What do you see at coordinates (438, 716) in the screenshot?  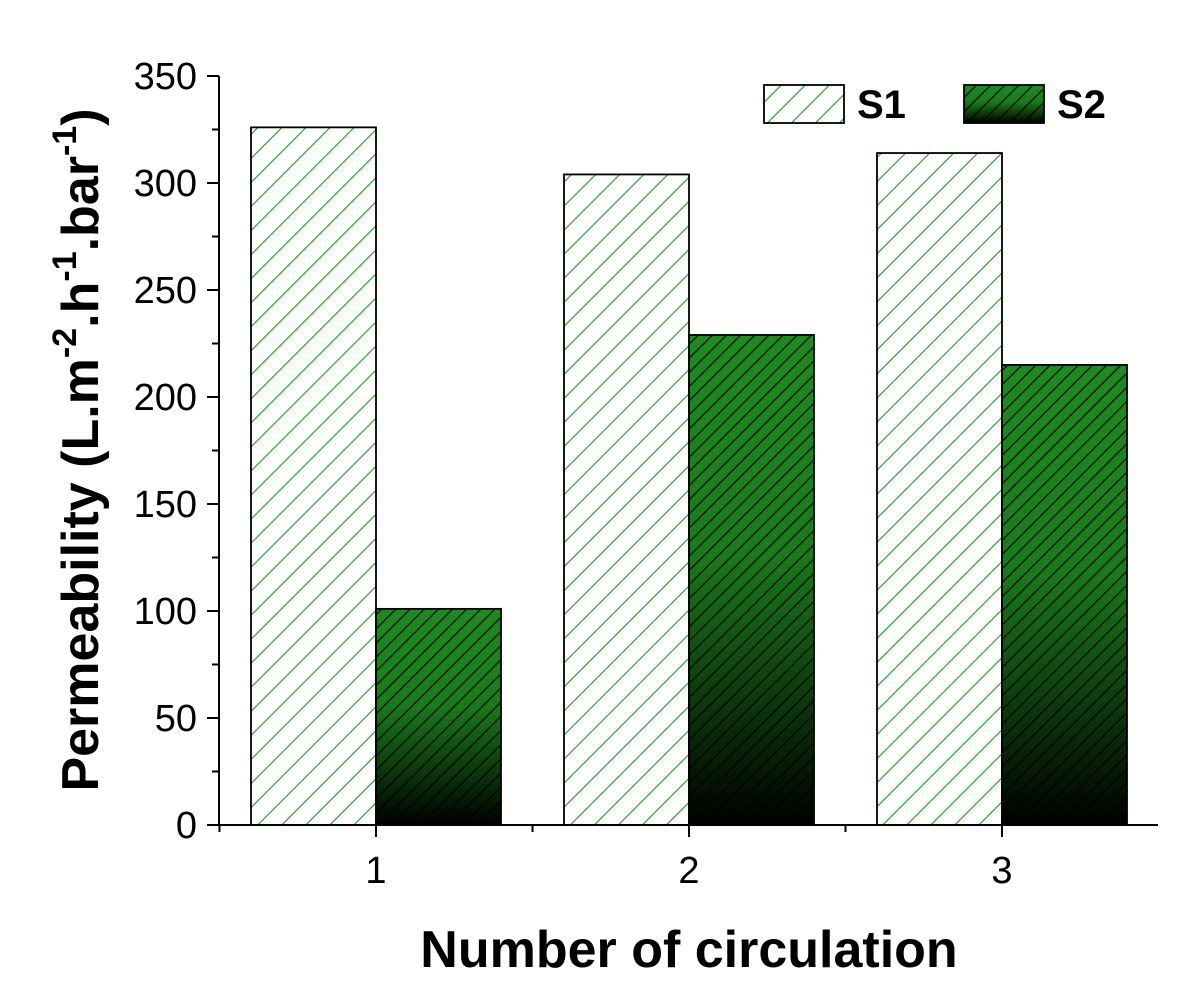 I see `bar-s2-1-hatch` at bounding box center [438, 716].